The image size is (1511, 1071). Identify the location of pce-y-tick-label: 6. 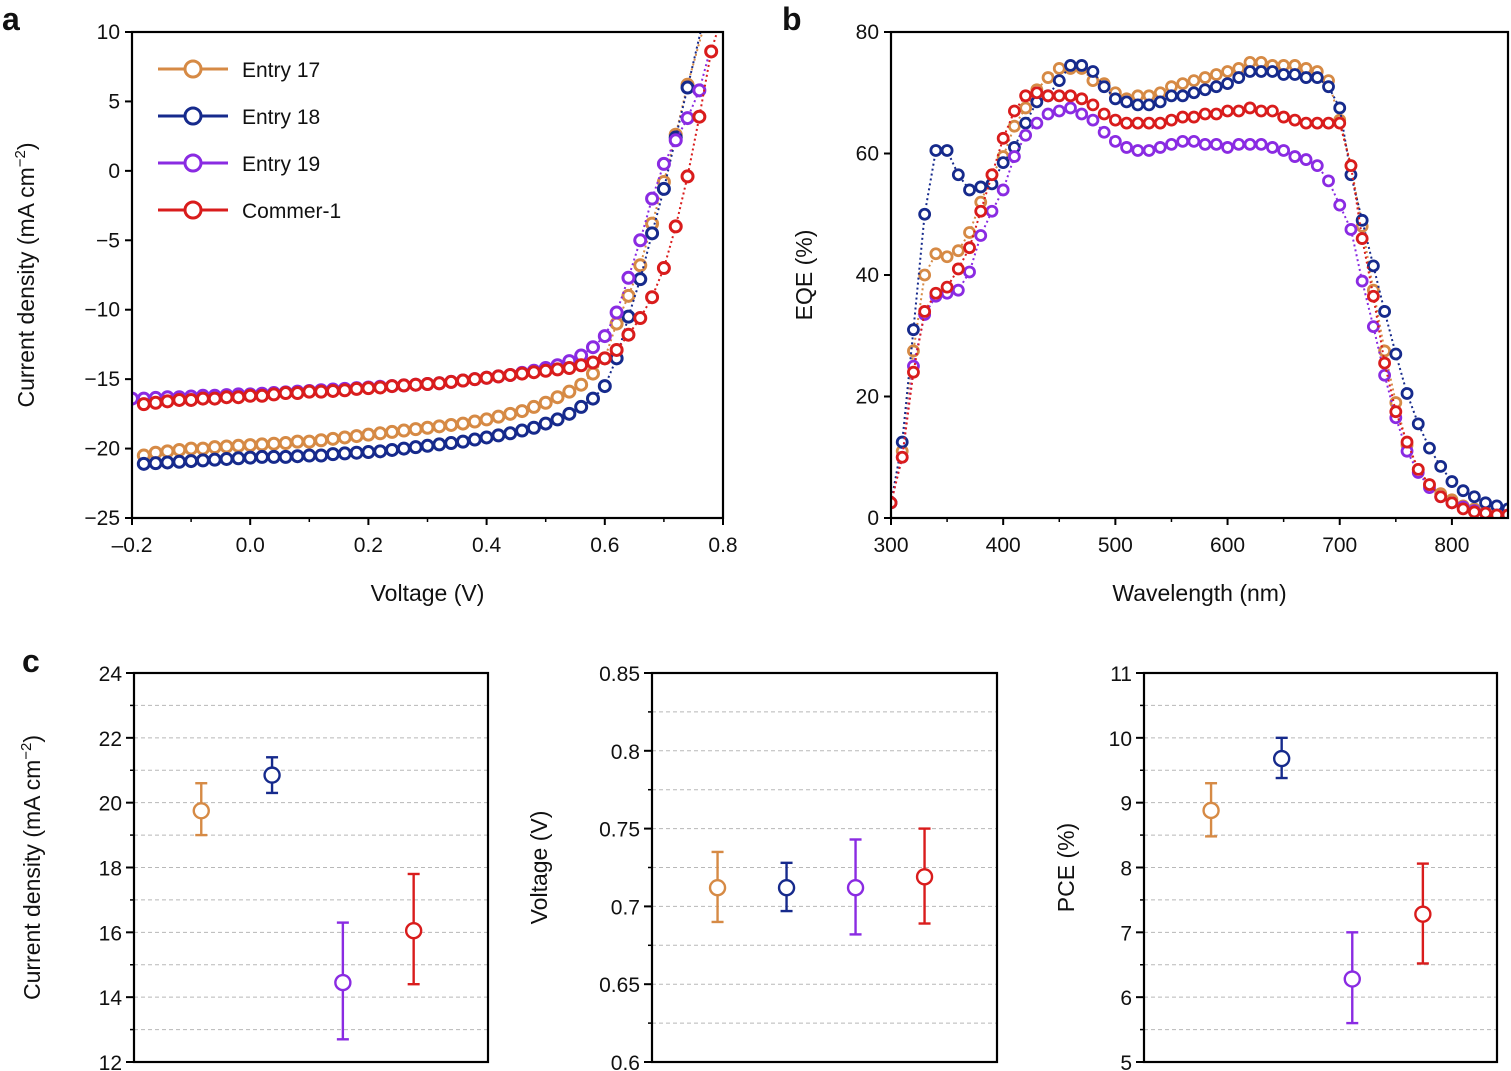
(1126, 998).